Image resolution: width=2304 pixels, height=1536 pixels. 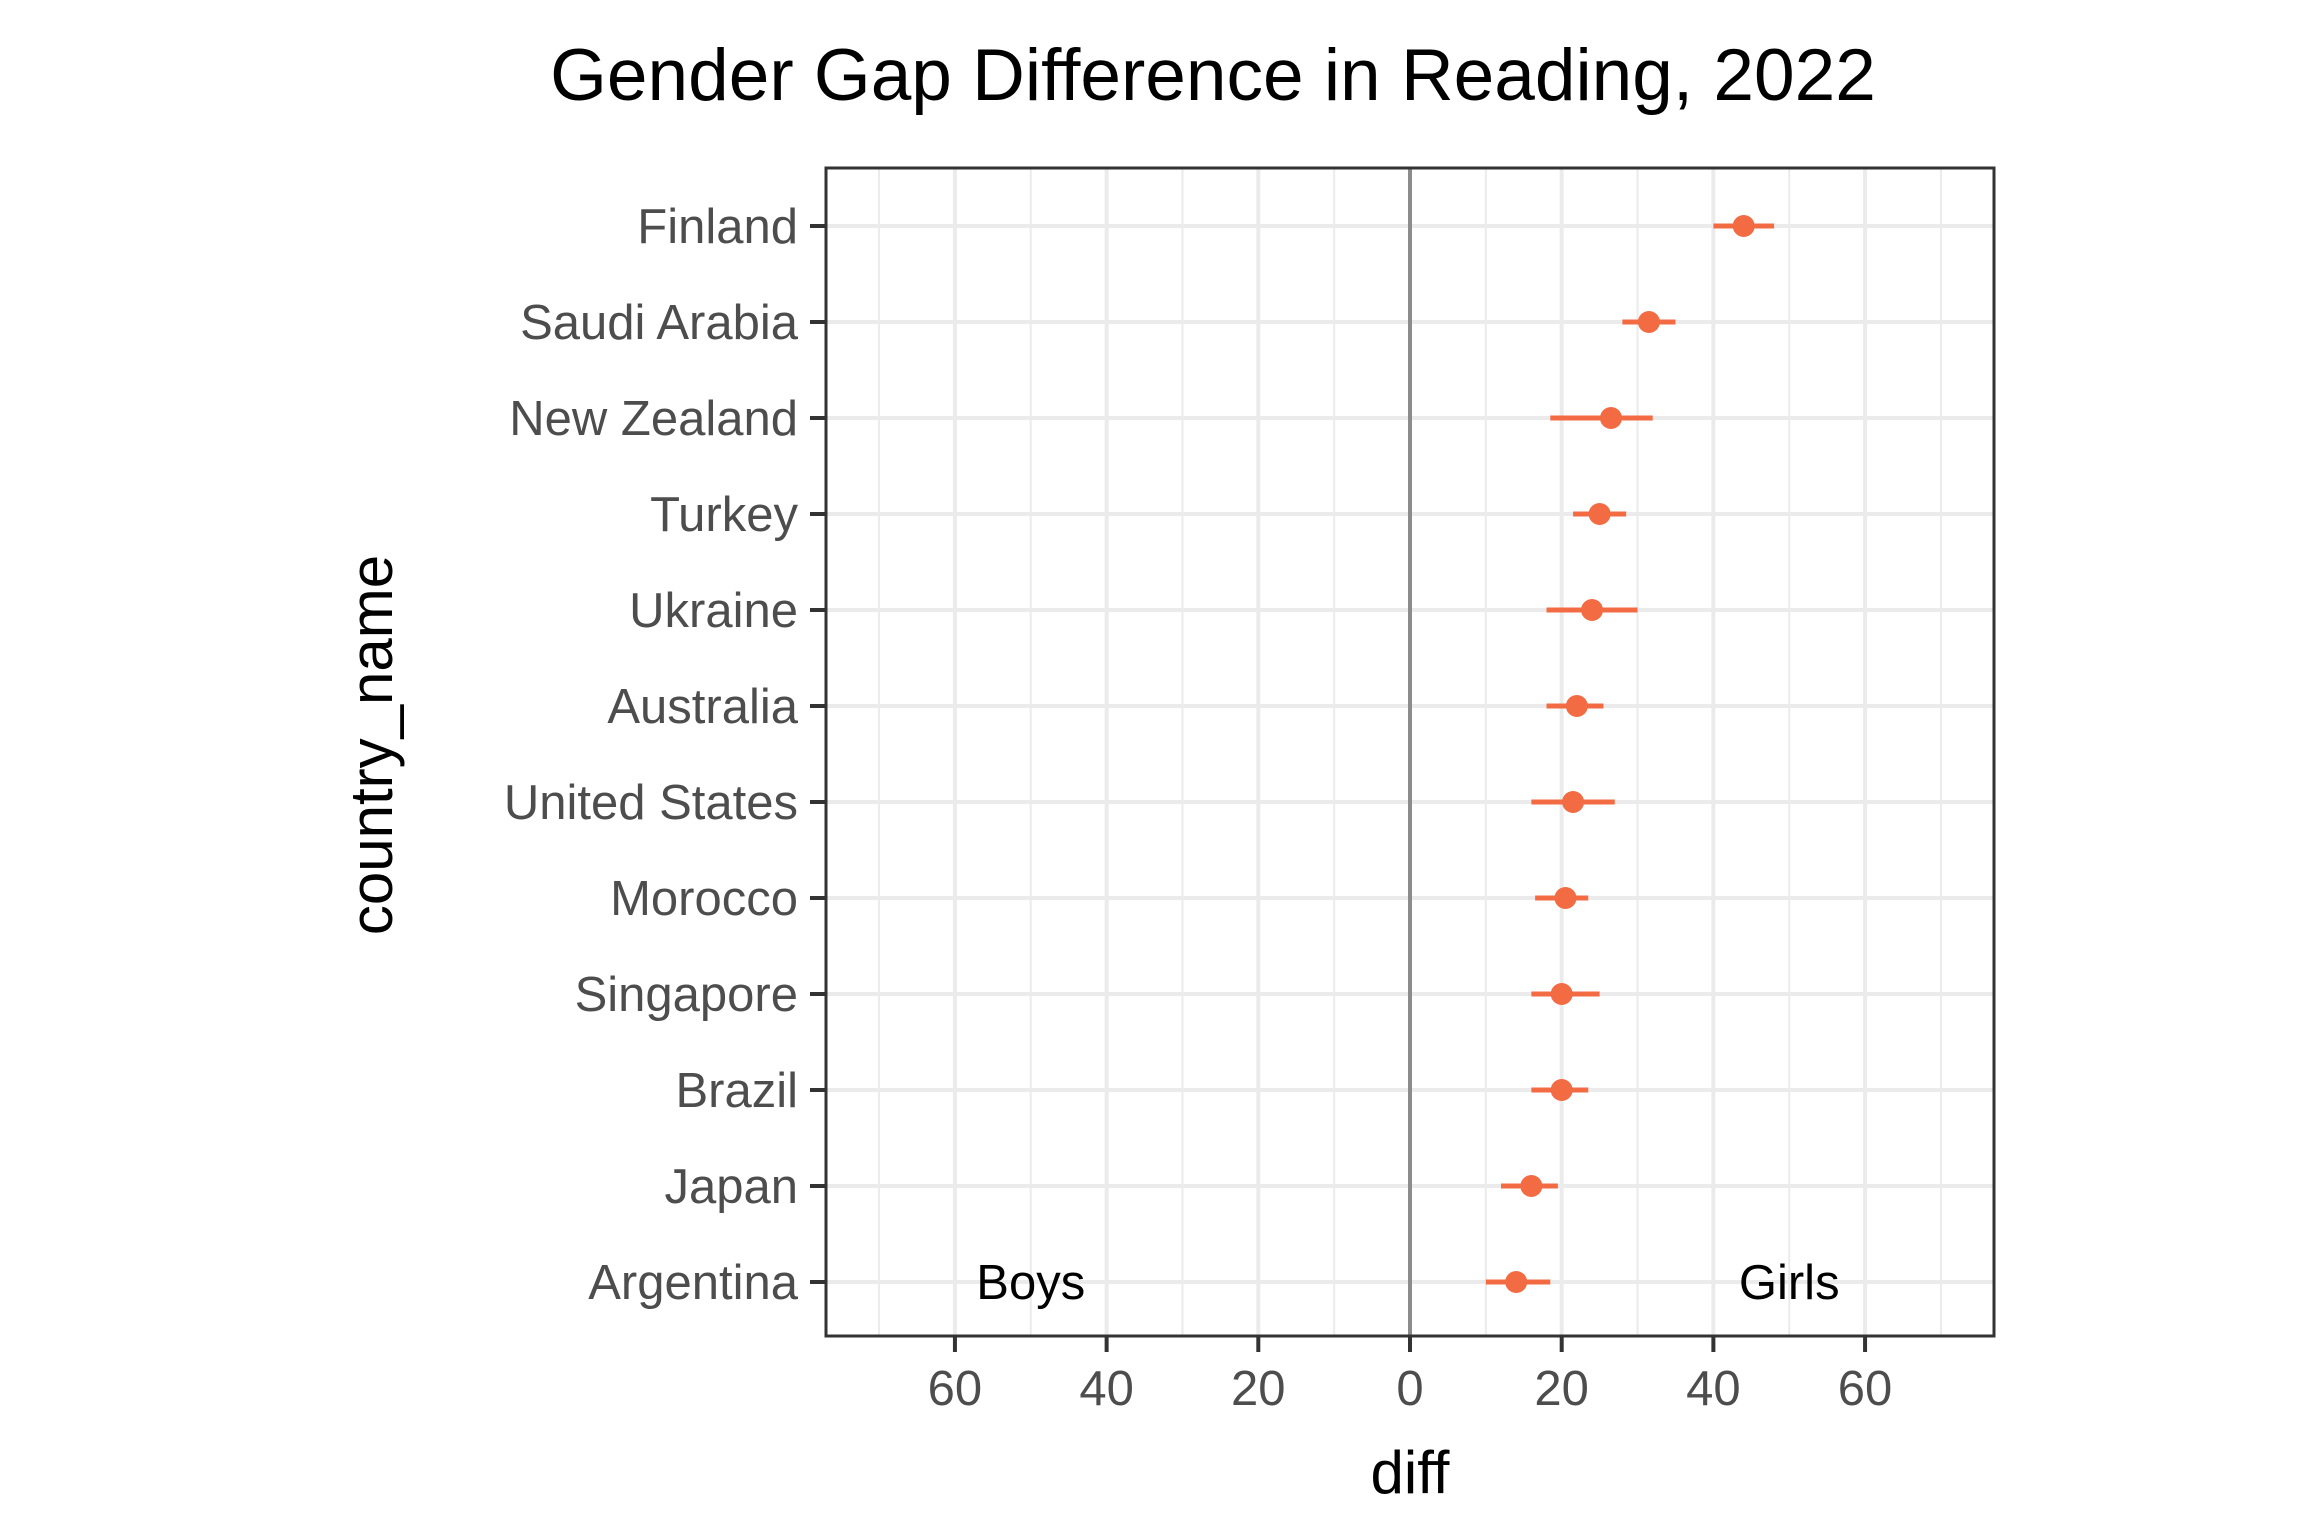 What do you see at coordinates (713, 611) in the screenshot?
I see `y-tick-label: Ukraine` at bounding box center [713, 611].